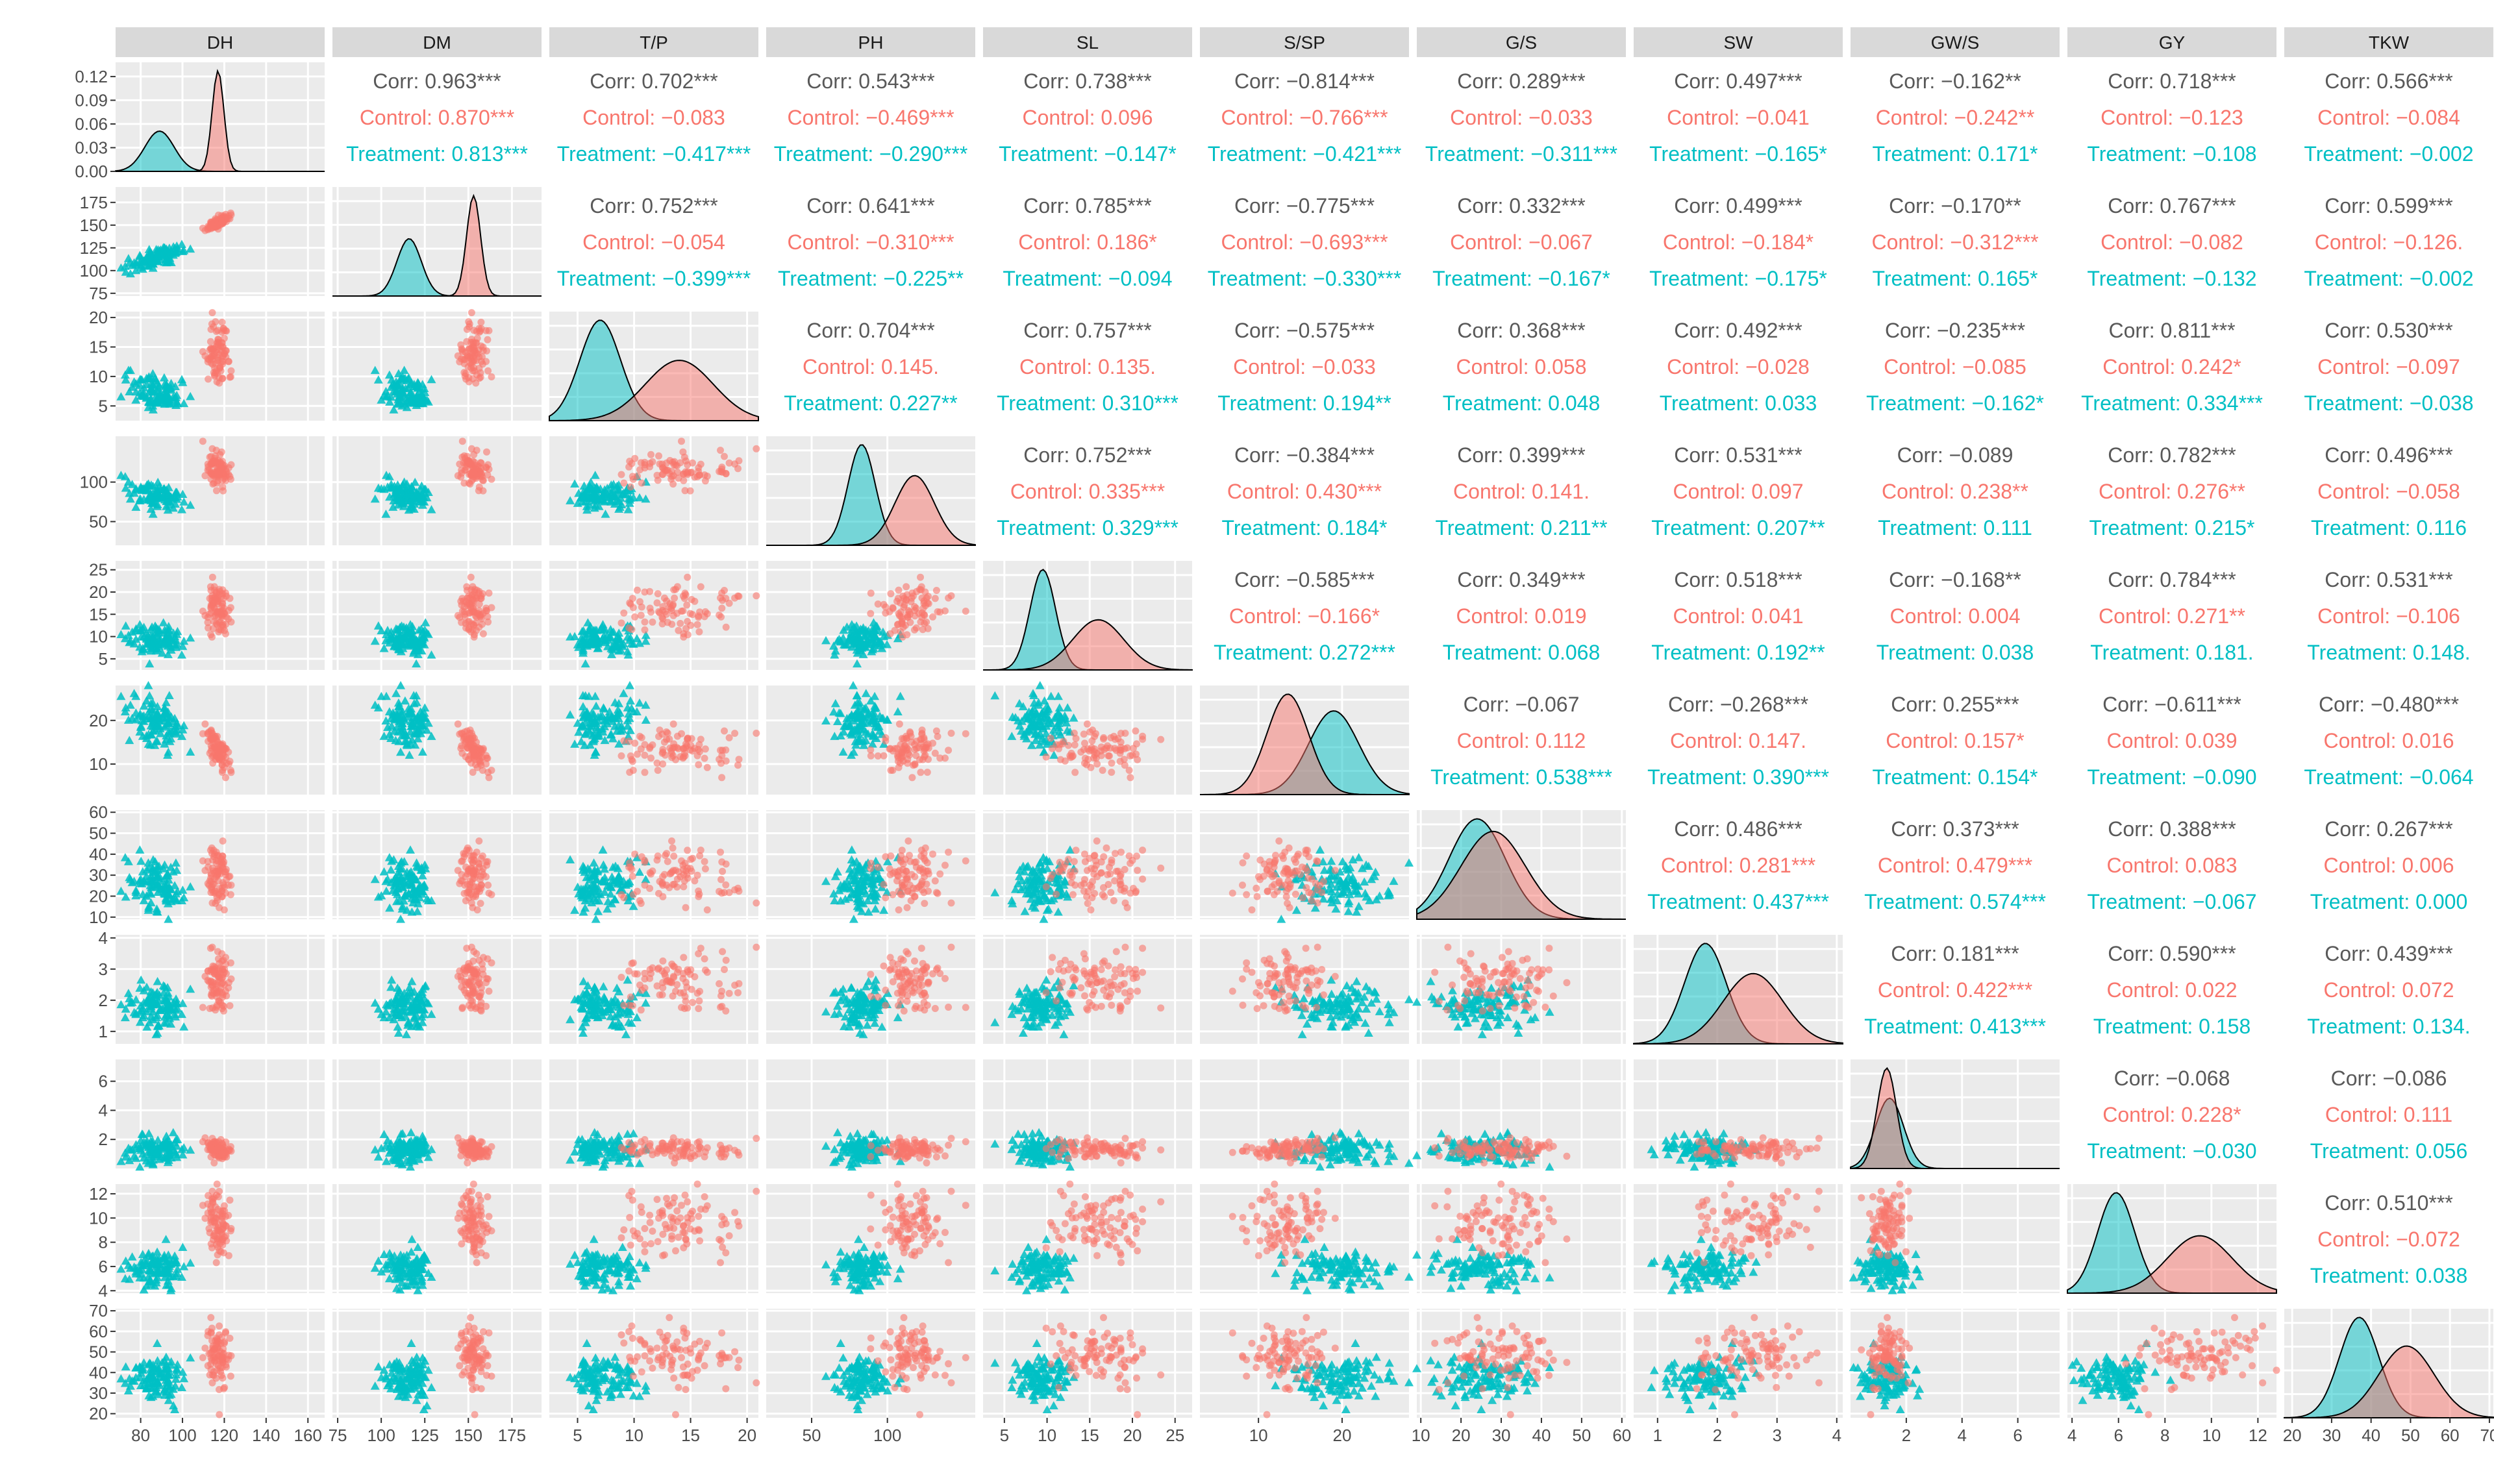  I want to click on corr-treatment-ph-sl: Treatment: 0.329***, so click(1087, 527).